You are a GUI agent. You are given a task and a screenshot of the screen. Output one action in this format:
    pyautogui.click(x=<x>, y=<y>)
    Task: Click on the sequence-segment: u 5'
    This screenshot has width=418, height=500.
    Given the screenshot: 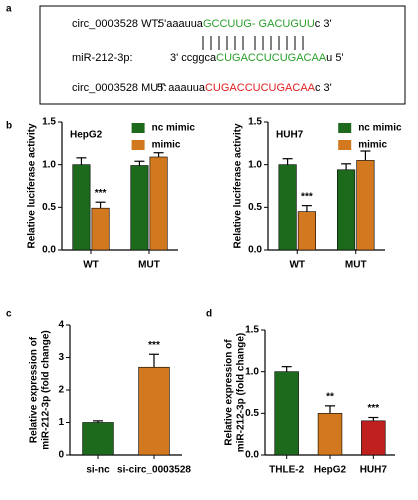 What is the action you would take?
    pyautogui.click(x=334, y=58)
    